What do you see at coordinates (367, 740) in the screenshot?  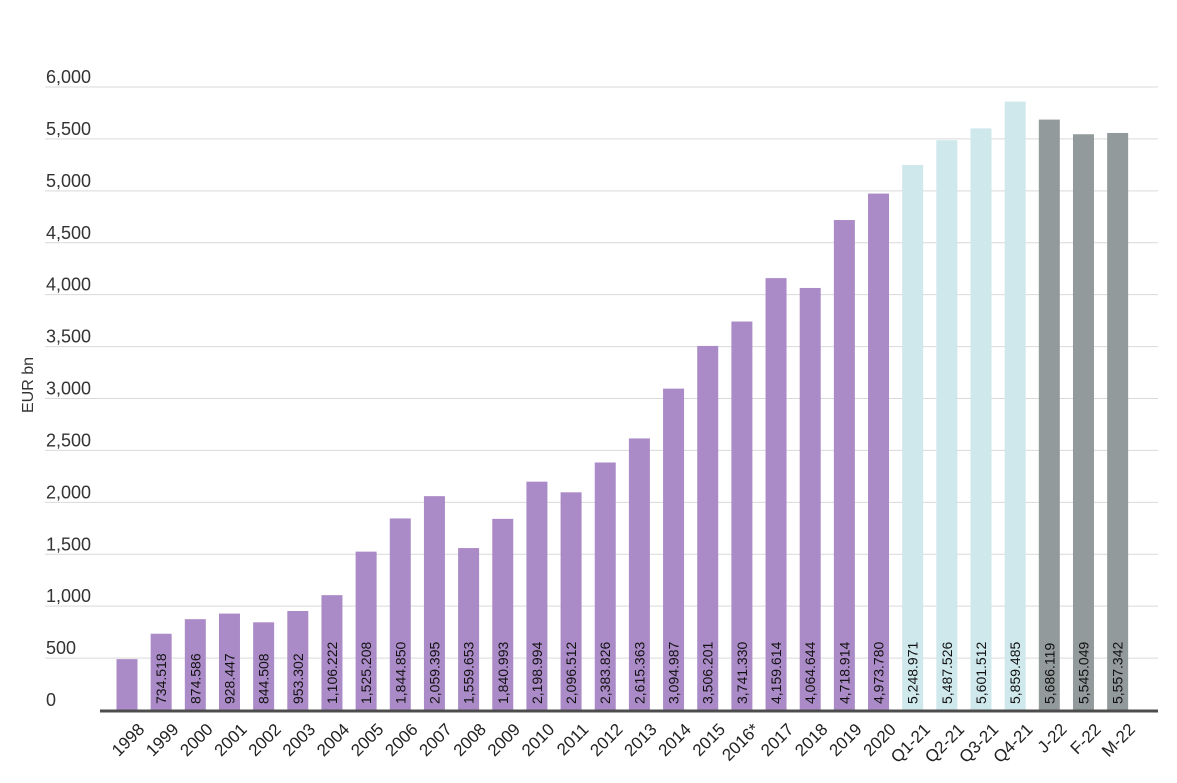 I see `x-tick-label: 2005` at bounding box center [367, 740].